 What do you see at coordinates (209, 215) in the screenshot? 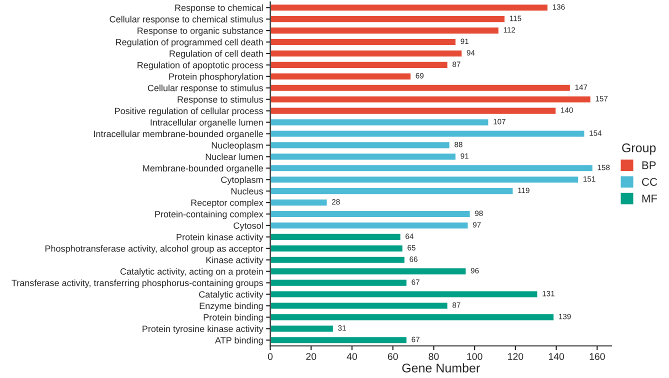
I see `y-tick-label: Protein-containing complex` at bounding box center [209, 215].